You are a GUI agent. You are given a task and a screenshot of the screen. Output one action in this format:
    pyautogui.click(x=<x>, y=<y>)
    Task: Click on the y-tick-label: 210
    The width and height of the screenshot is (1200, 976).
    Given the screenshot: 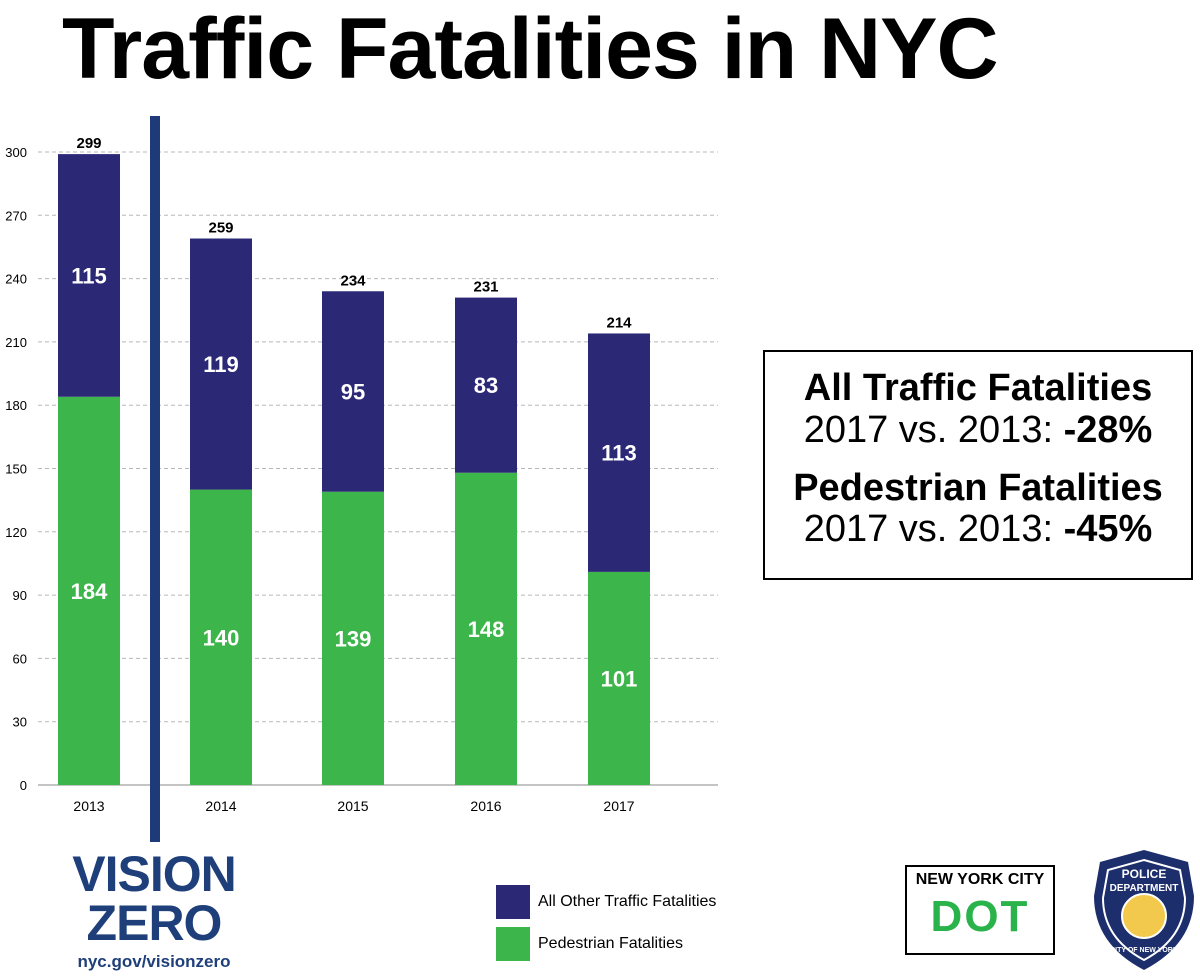 What is the action you would take?
    pyautogui.click(x=16, y=342)
    